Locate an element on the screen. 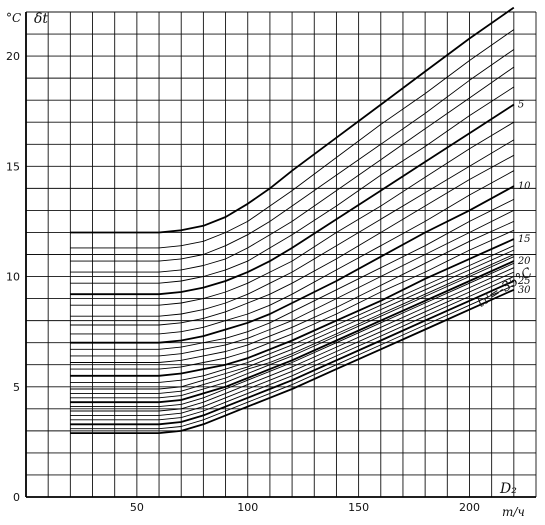 Image resolution: width=545 pixels, height=525 pixels. y-axis-label: δt is located at coordinates (41, 19).